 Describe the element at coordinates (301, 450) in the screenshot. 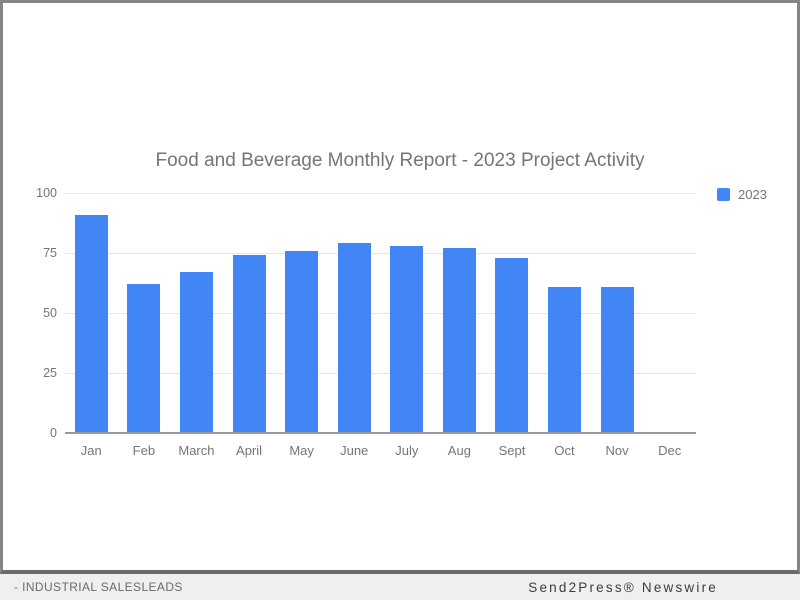

I see `x-axis-label-may: May` at that location.